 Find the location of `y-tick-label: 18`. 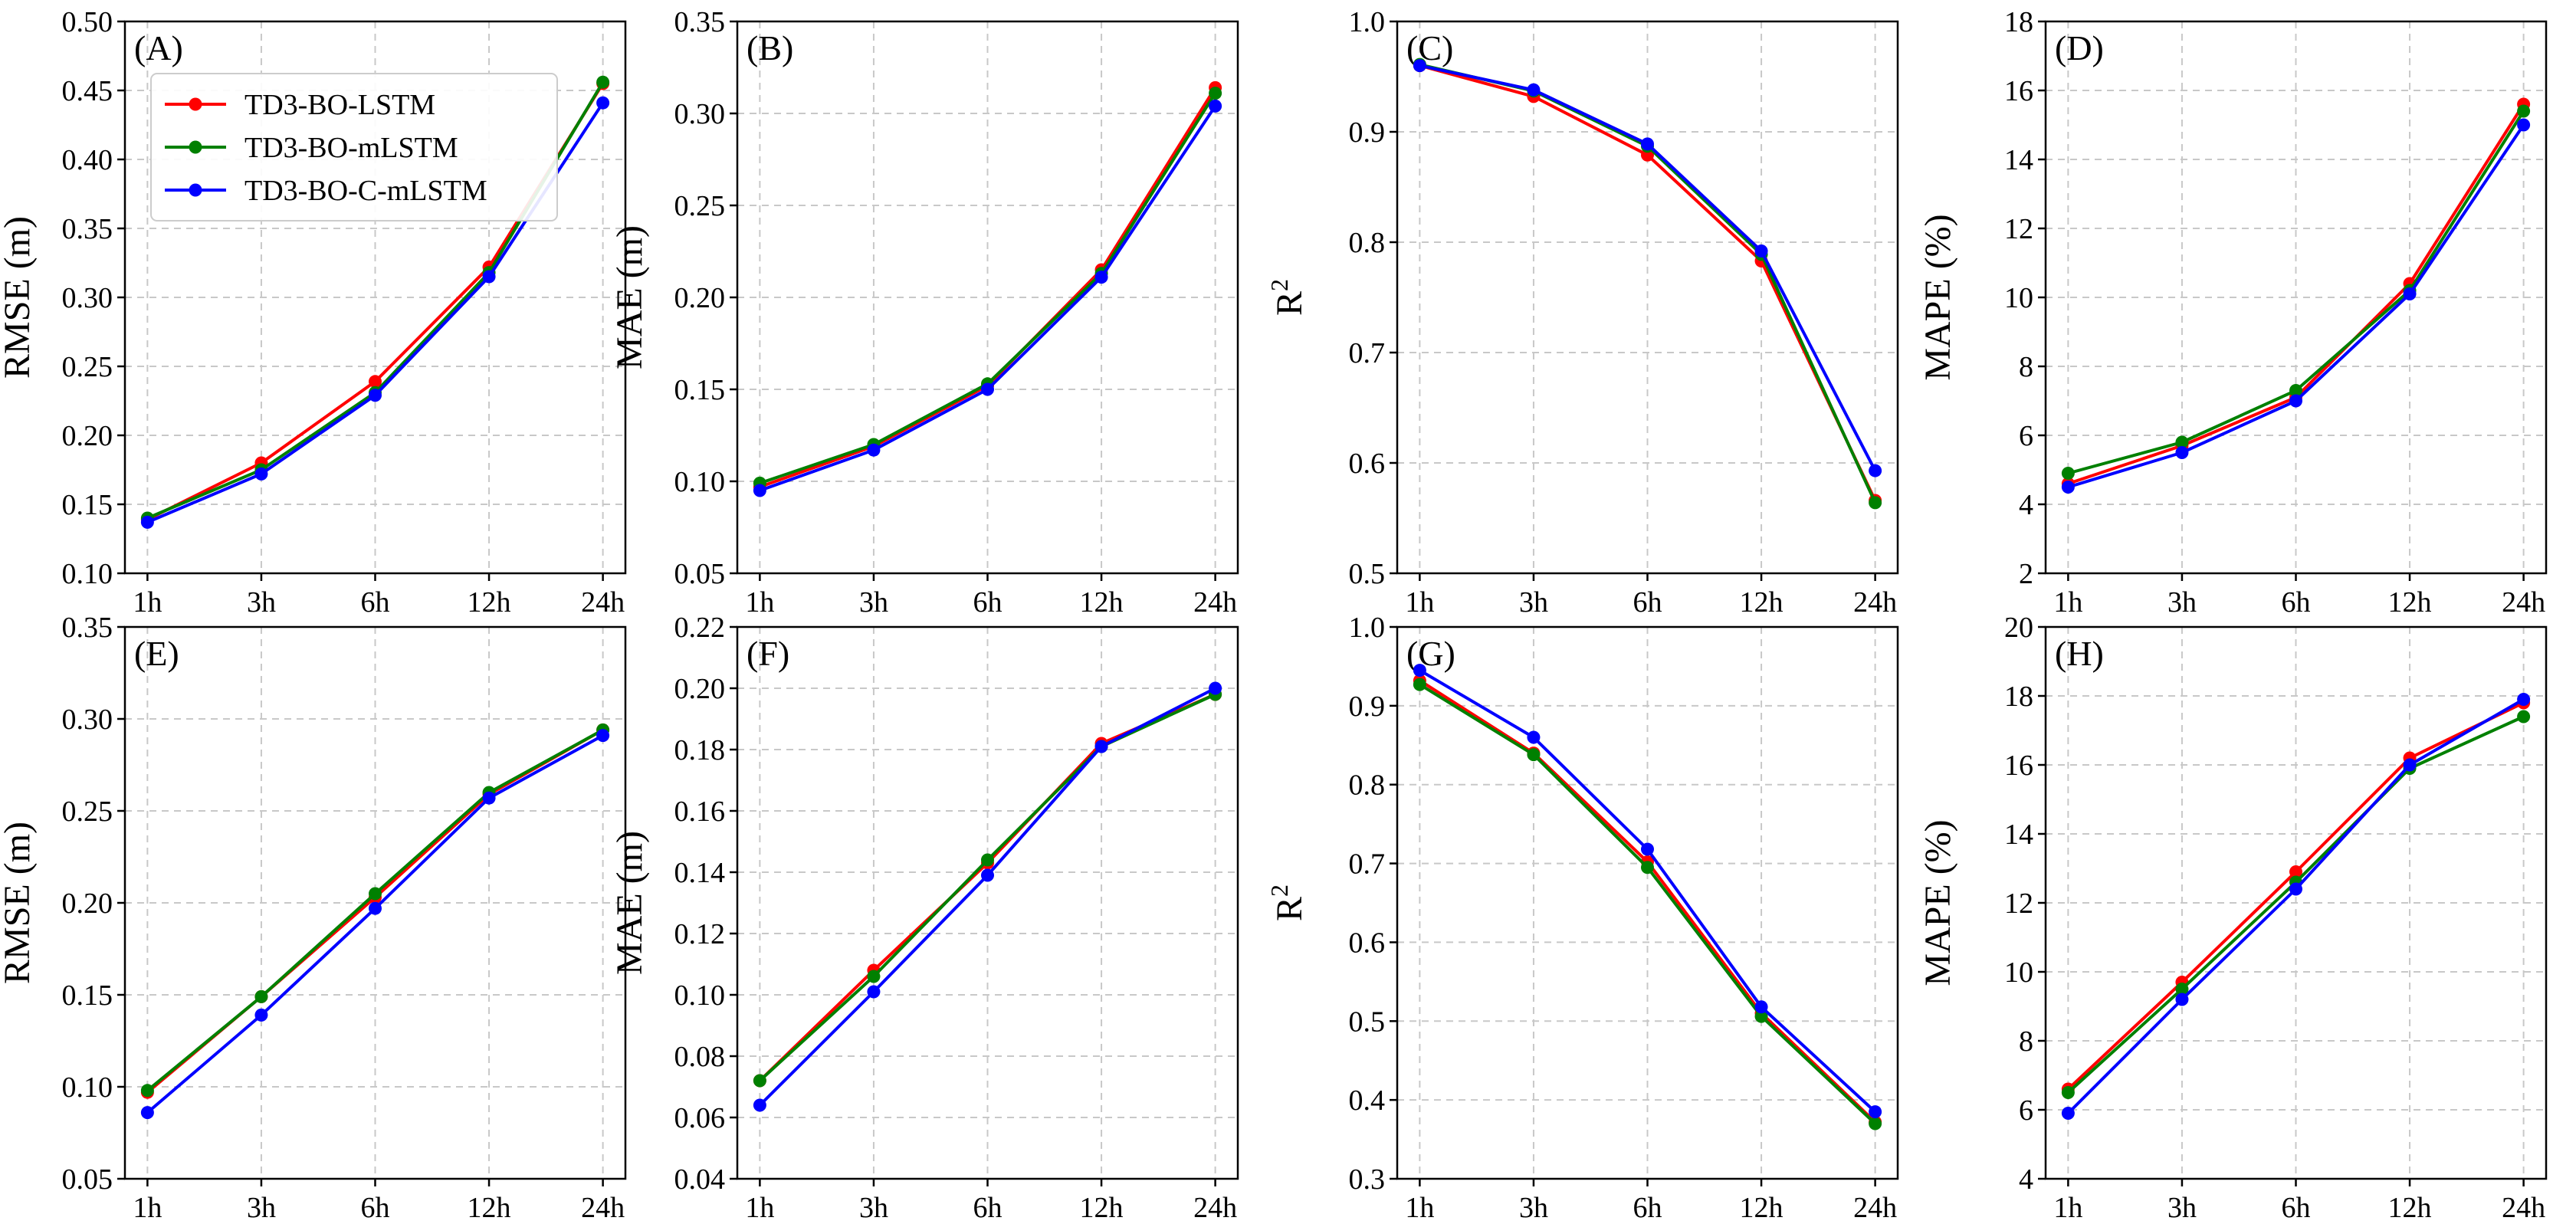

y-tick-label: 18 is located at coordinates (2018, 697).